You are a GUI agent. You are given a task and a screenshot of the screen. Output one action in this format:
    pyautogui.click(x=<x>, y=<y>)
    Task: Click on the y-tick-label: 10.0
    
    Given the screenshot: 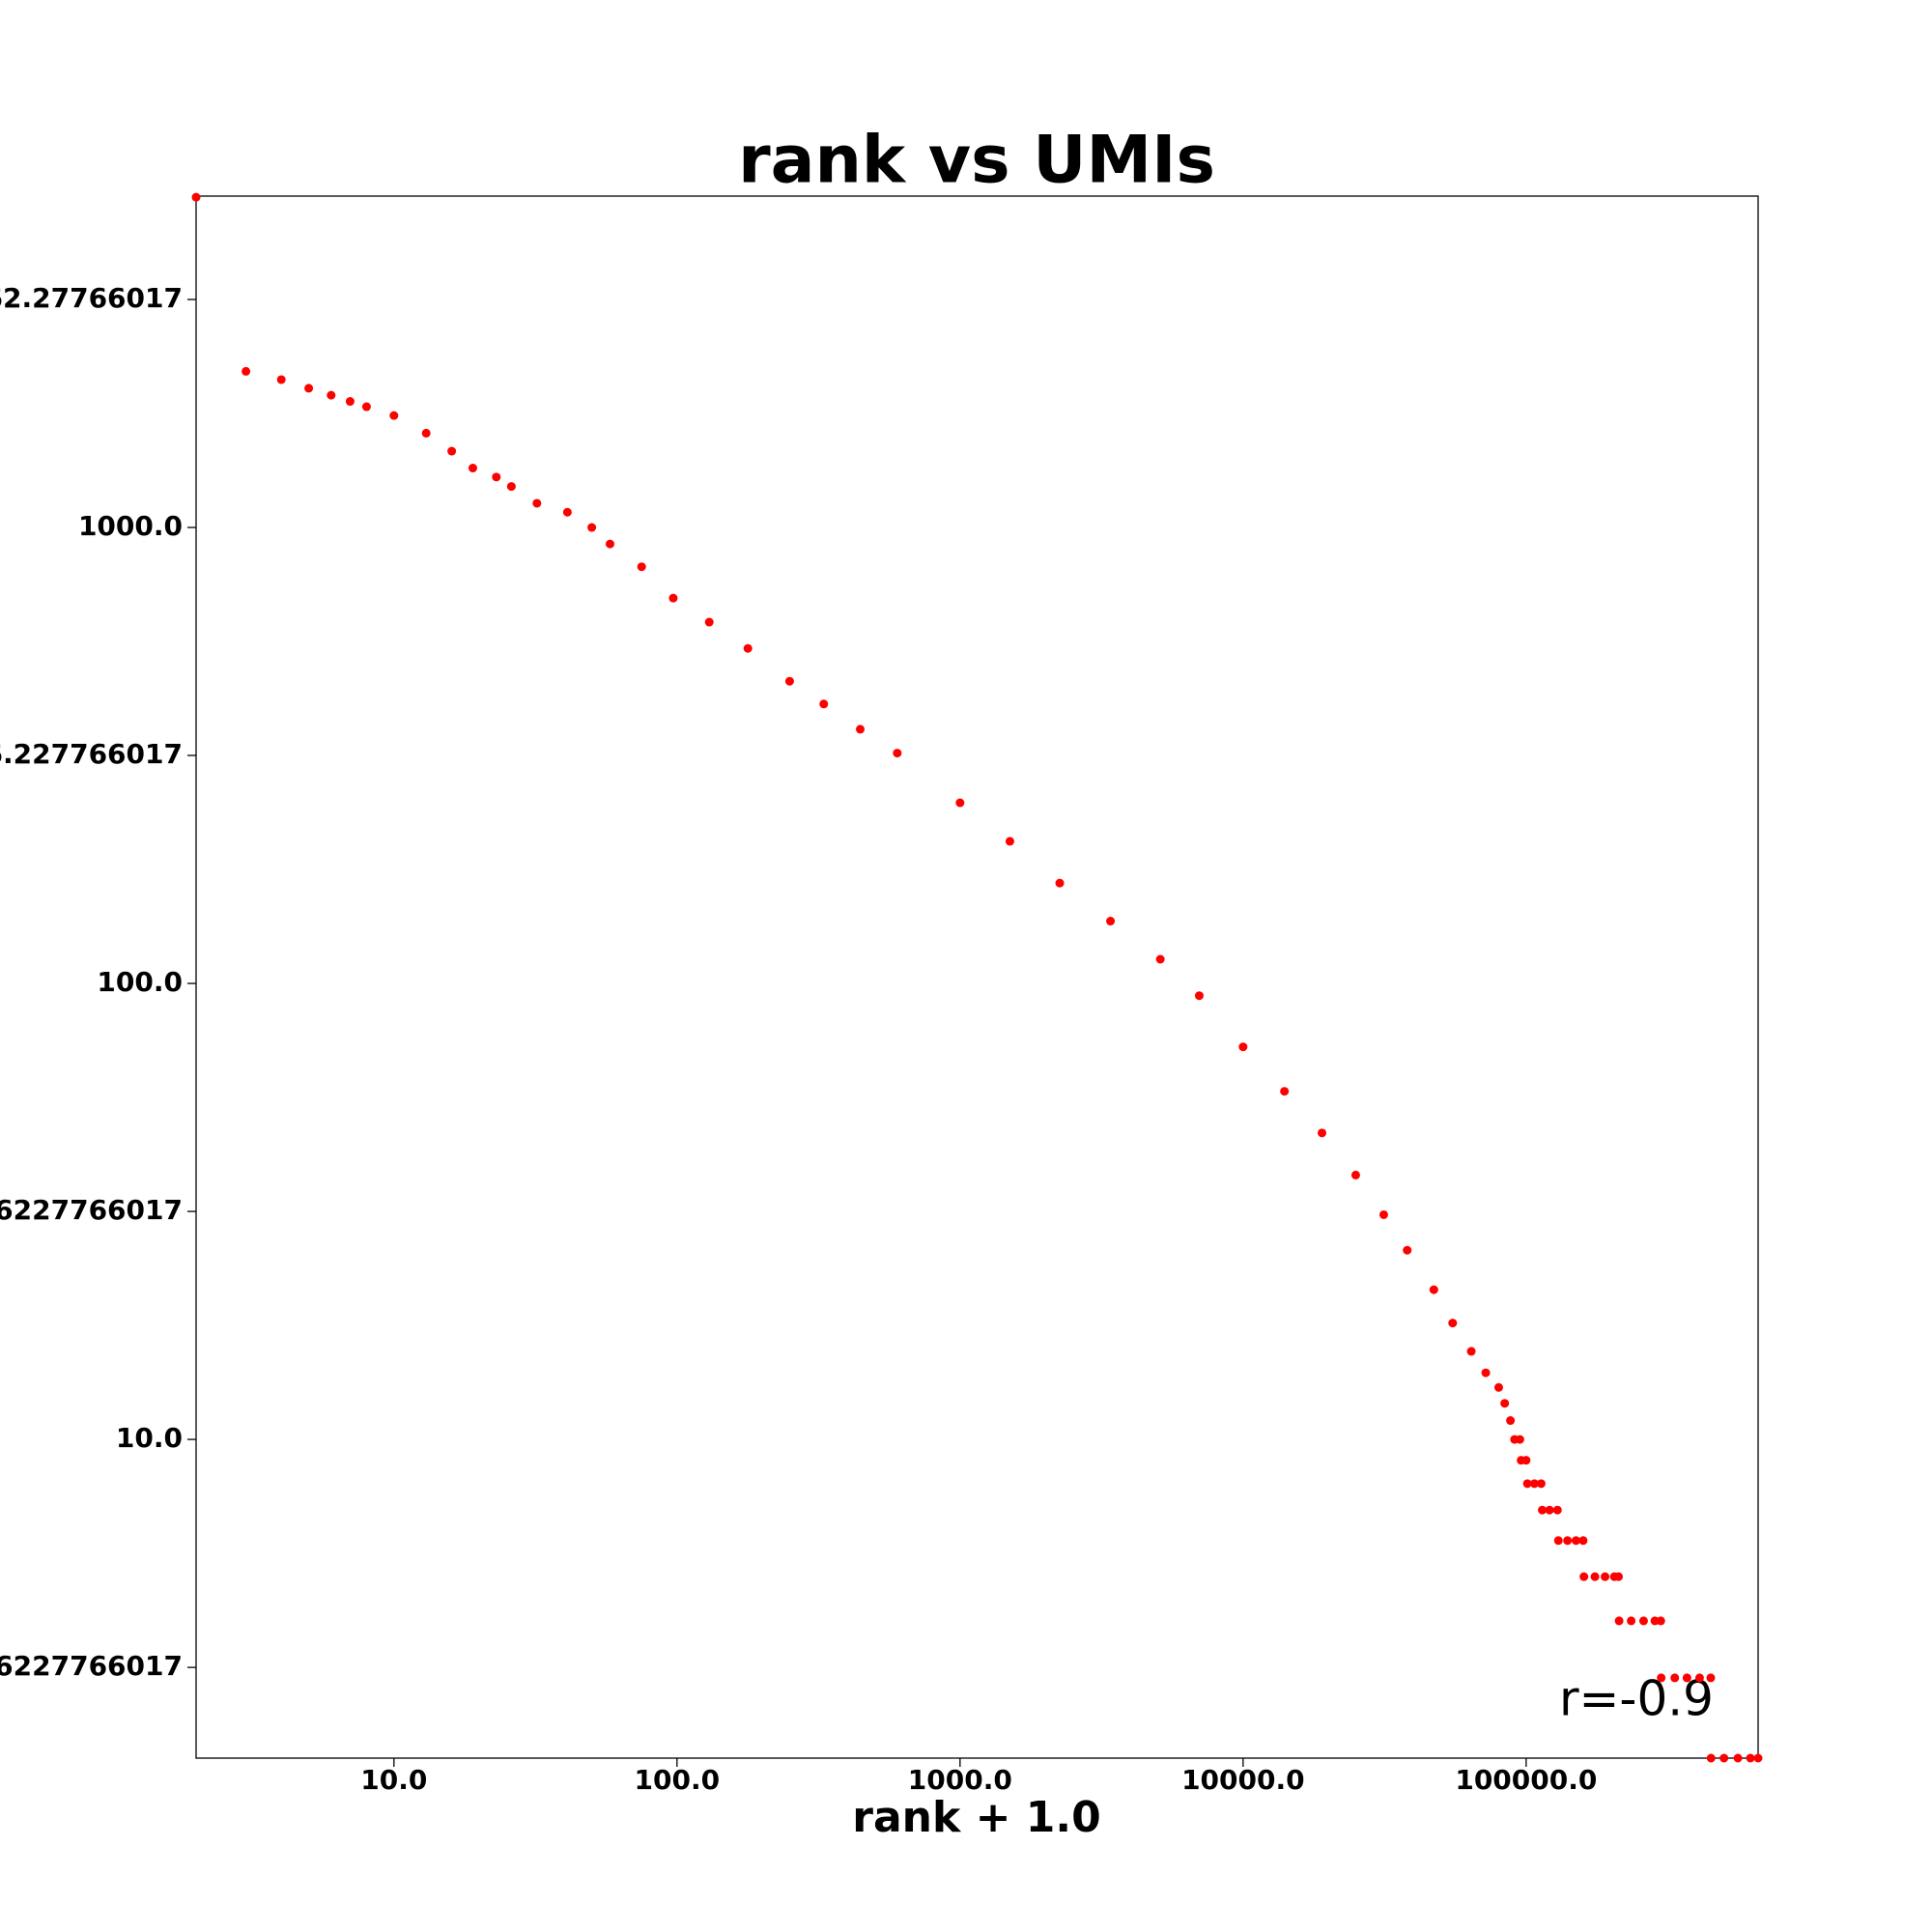 What is the action you would take?
    pyautogui.click(x=149, y=1438)
    